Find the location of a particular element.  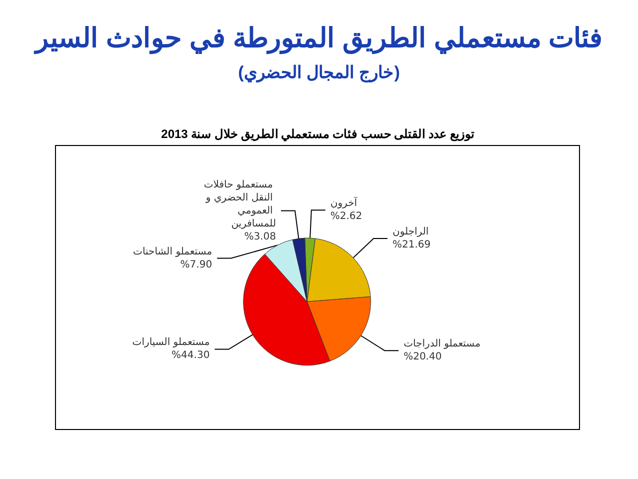

slice-label: مستعملو السيارات is located at coordinates (171, 342).